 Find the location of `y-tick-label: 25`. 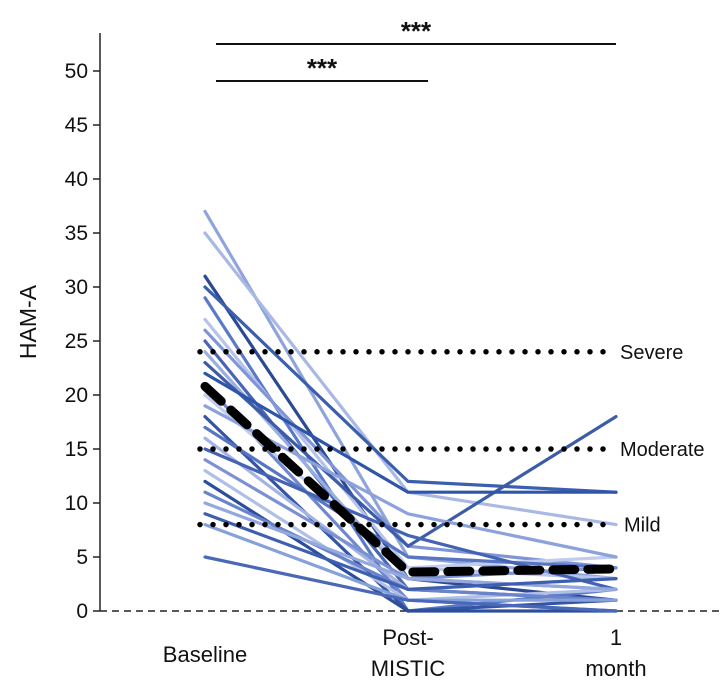

y-tick-label: 25 is located at coordinates (76, 341).